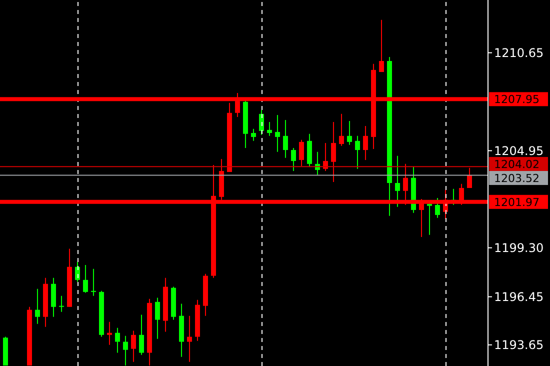 This screenshot has height=366, width=550. Describe the element at coordinates (519, 297) in the screenshot. I see `y-tick-label: 1196.45` at that location.